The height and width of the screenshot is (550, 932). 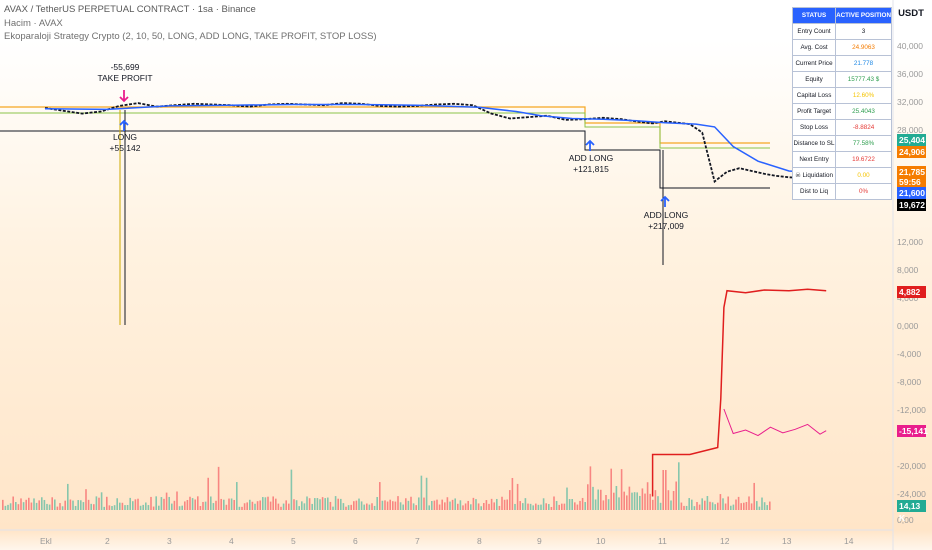 What do you see at coordinates (725, 541) in the screenshot?
I see `x-tick: 12` at bounding box center [725, 541].